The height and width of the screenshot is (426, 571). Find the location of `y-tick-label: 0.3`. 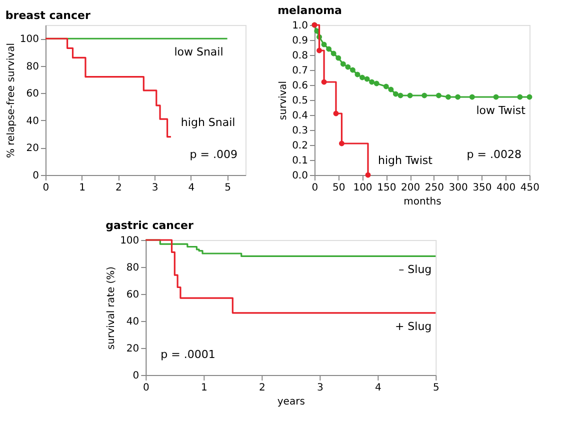

y-tick-label: 0.3 is located at coordinates (300, 131).